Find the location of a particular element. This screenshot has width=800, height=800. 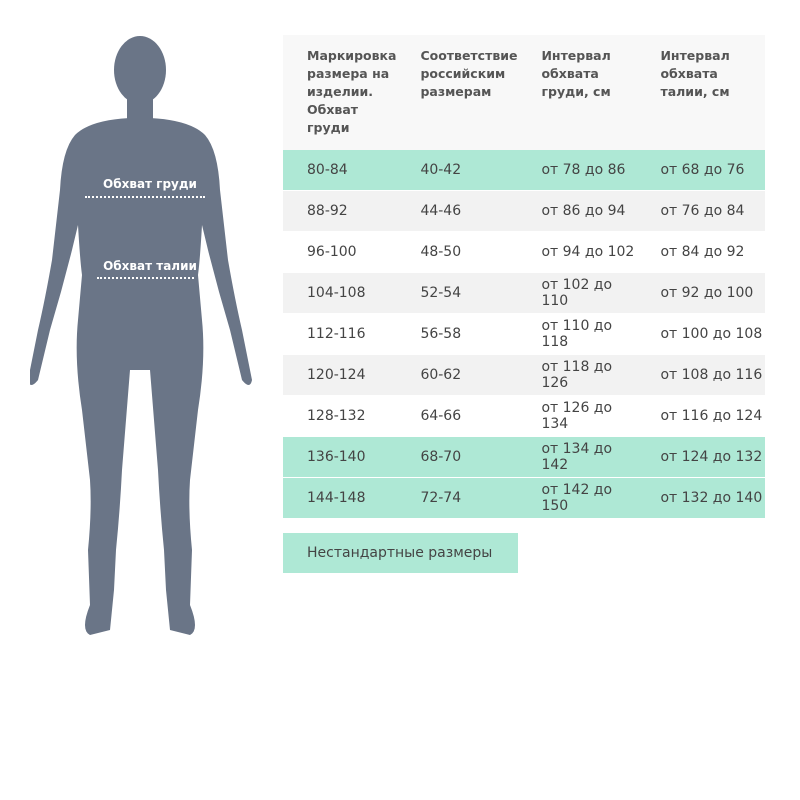

table-cell: 144-148 is located at coordinates (340, 498).